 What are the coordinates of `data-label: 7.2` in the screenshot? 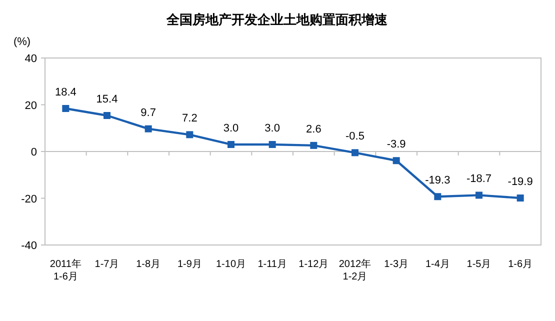 It's located at (190, 118).